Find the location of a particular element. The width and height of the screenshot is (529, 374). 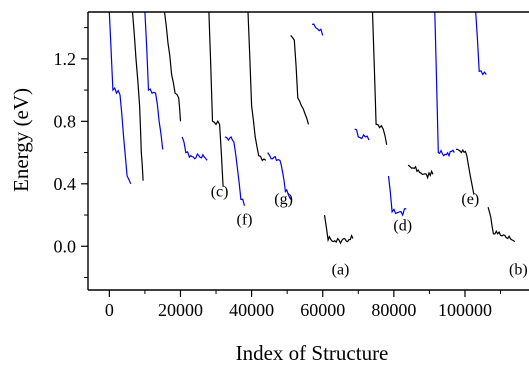

x-tick-label: 100000 is located at coordinates (465, 310).